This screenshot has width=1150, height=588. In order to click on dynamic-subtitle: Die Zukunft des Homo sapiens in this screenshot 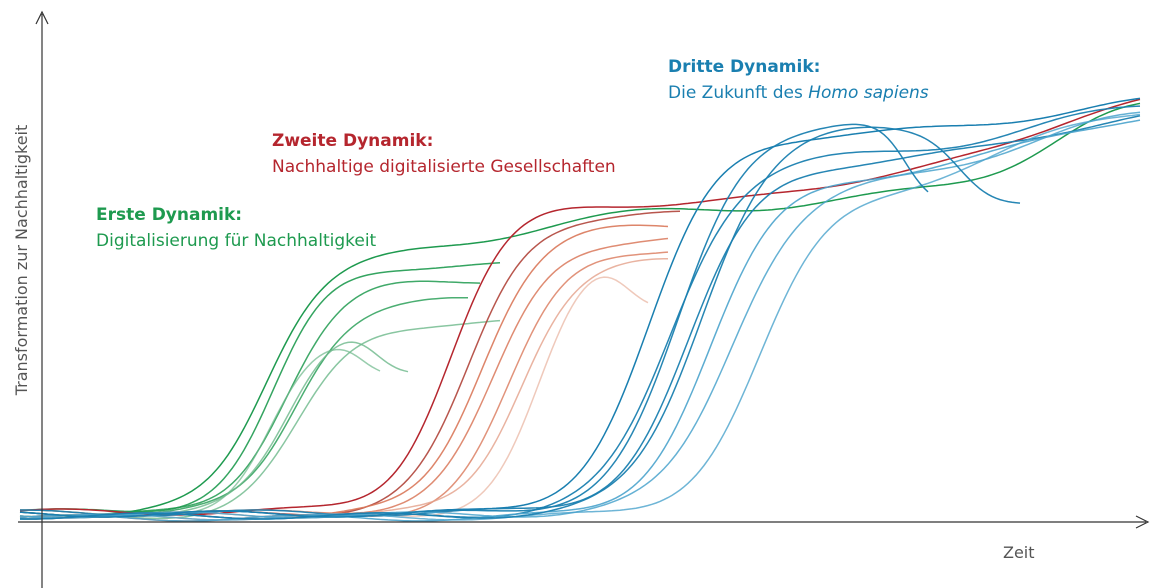, I will do `click(798, 93)`.